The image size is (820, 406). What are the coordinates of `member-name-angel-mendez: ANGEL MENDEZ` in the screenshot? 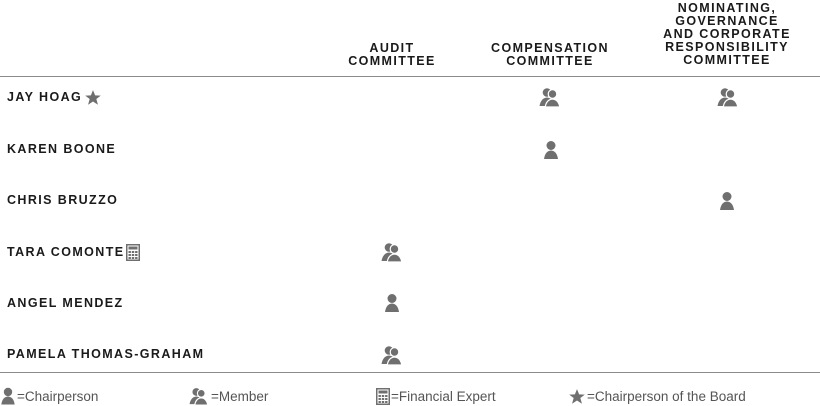 It's located at (65, 303).